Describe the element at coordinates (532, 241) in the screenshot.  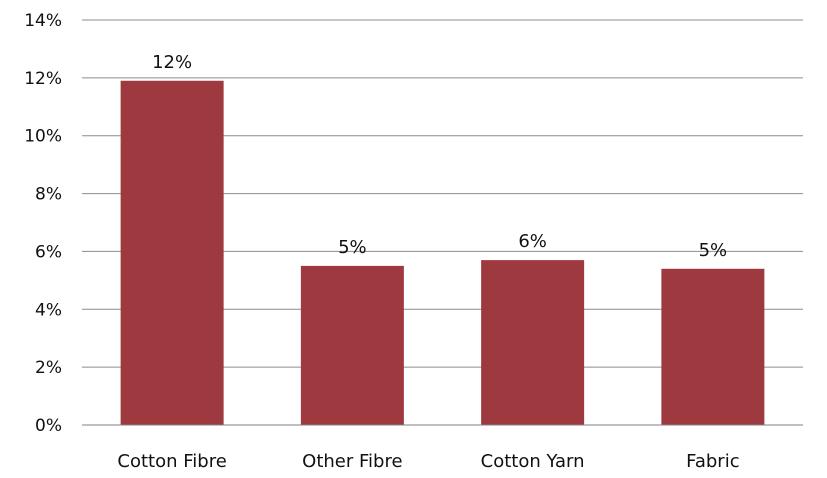
I see `bar-value-label: 6%` at that location.